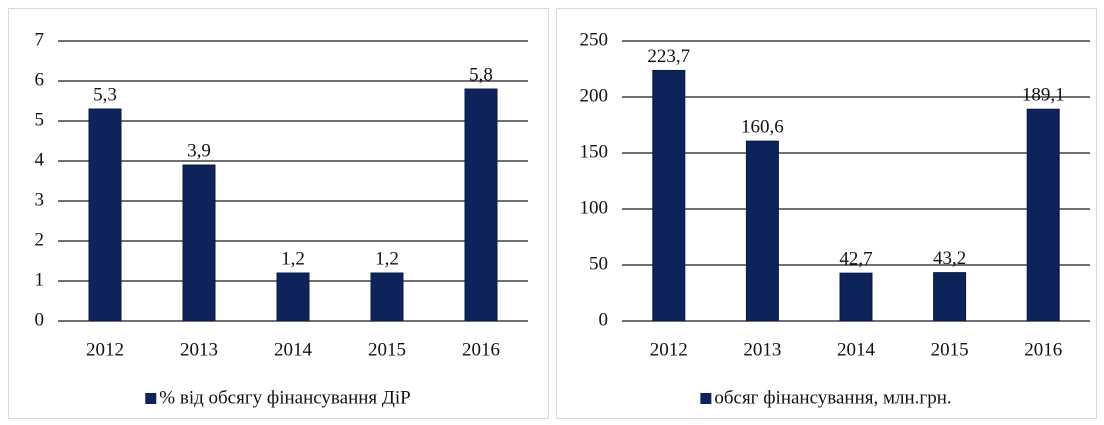 This screenshot has height=425, width=1104. Describe the element at coordinates (40, 279) in the screenshot. I see `y-tick-label: 1` at that location.